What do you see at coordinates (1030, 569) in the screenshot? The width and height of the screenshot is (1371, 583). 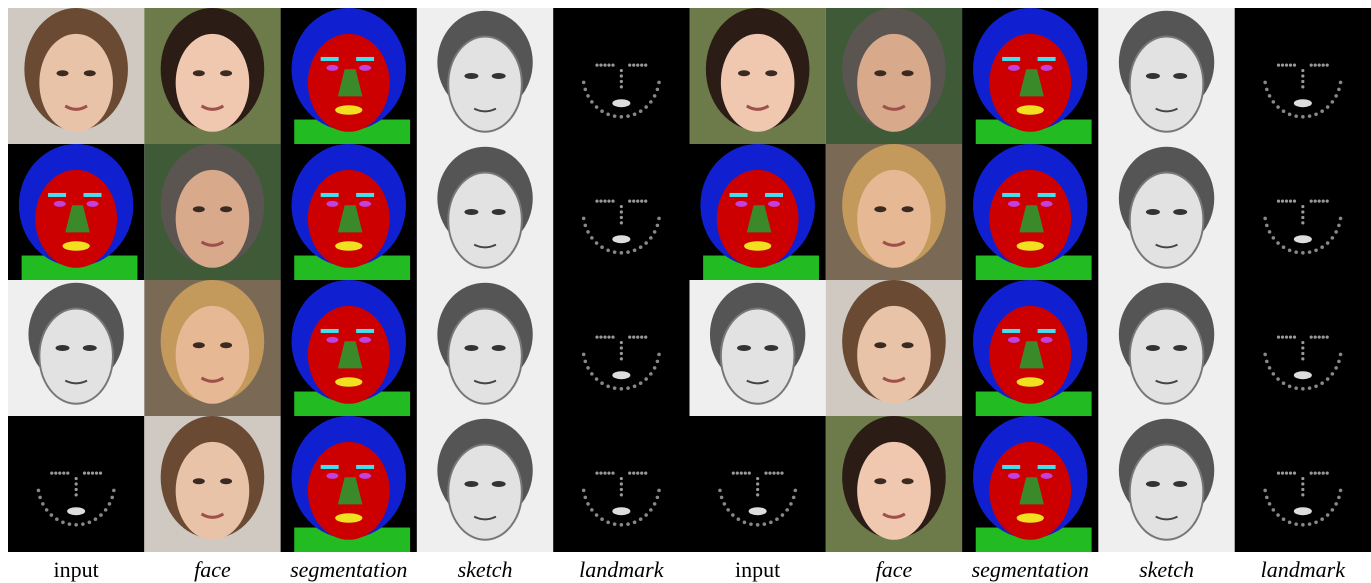 I see `column-caption: segmentation` at bounding box center [1030, 569].